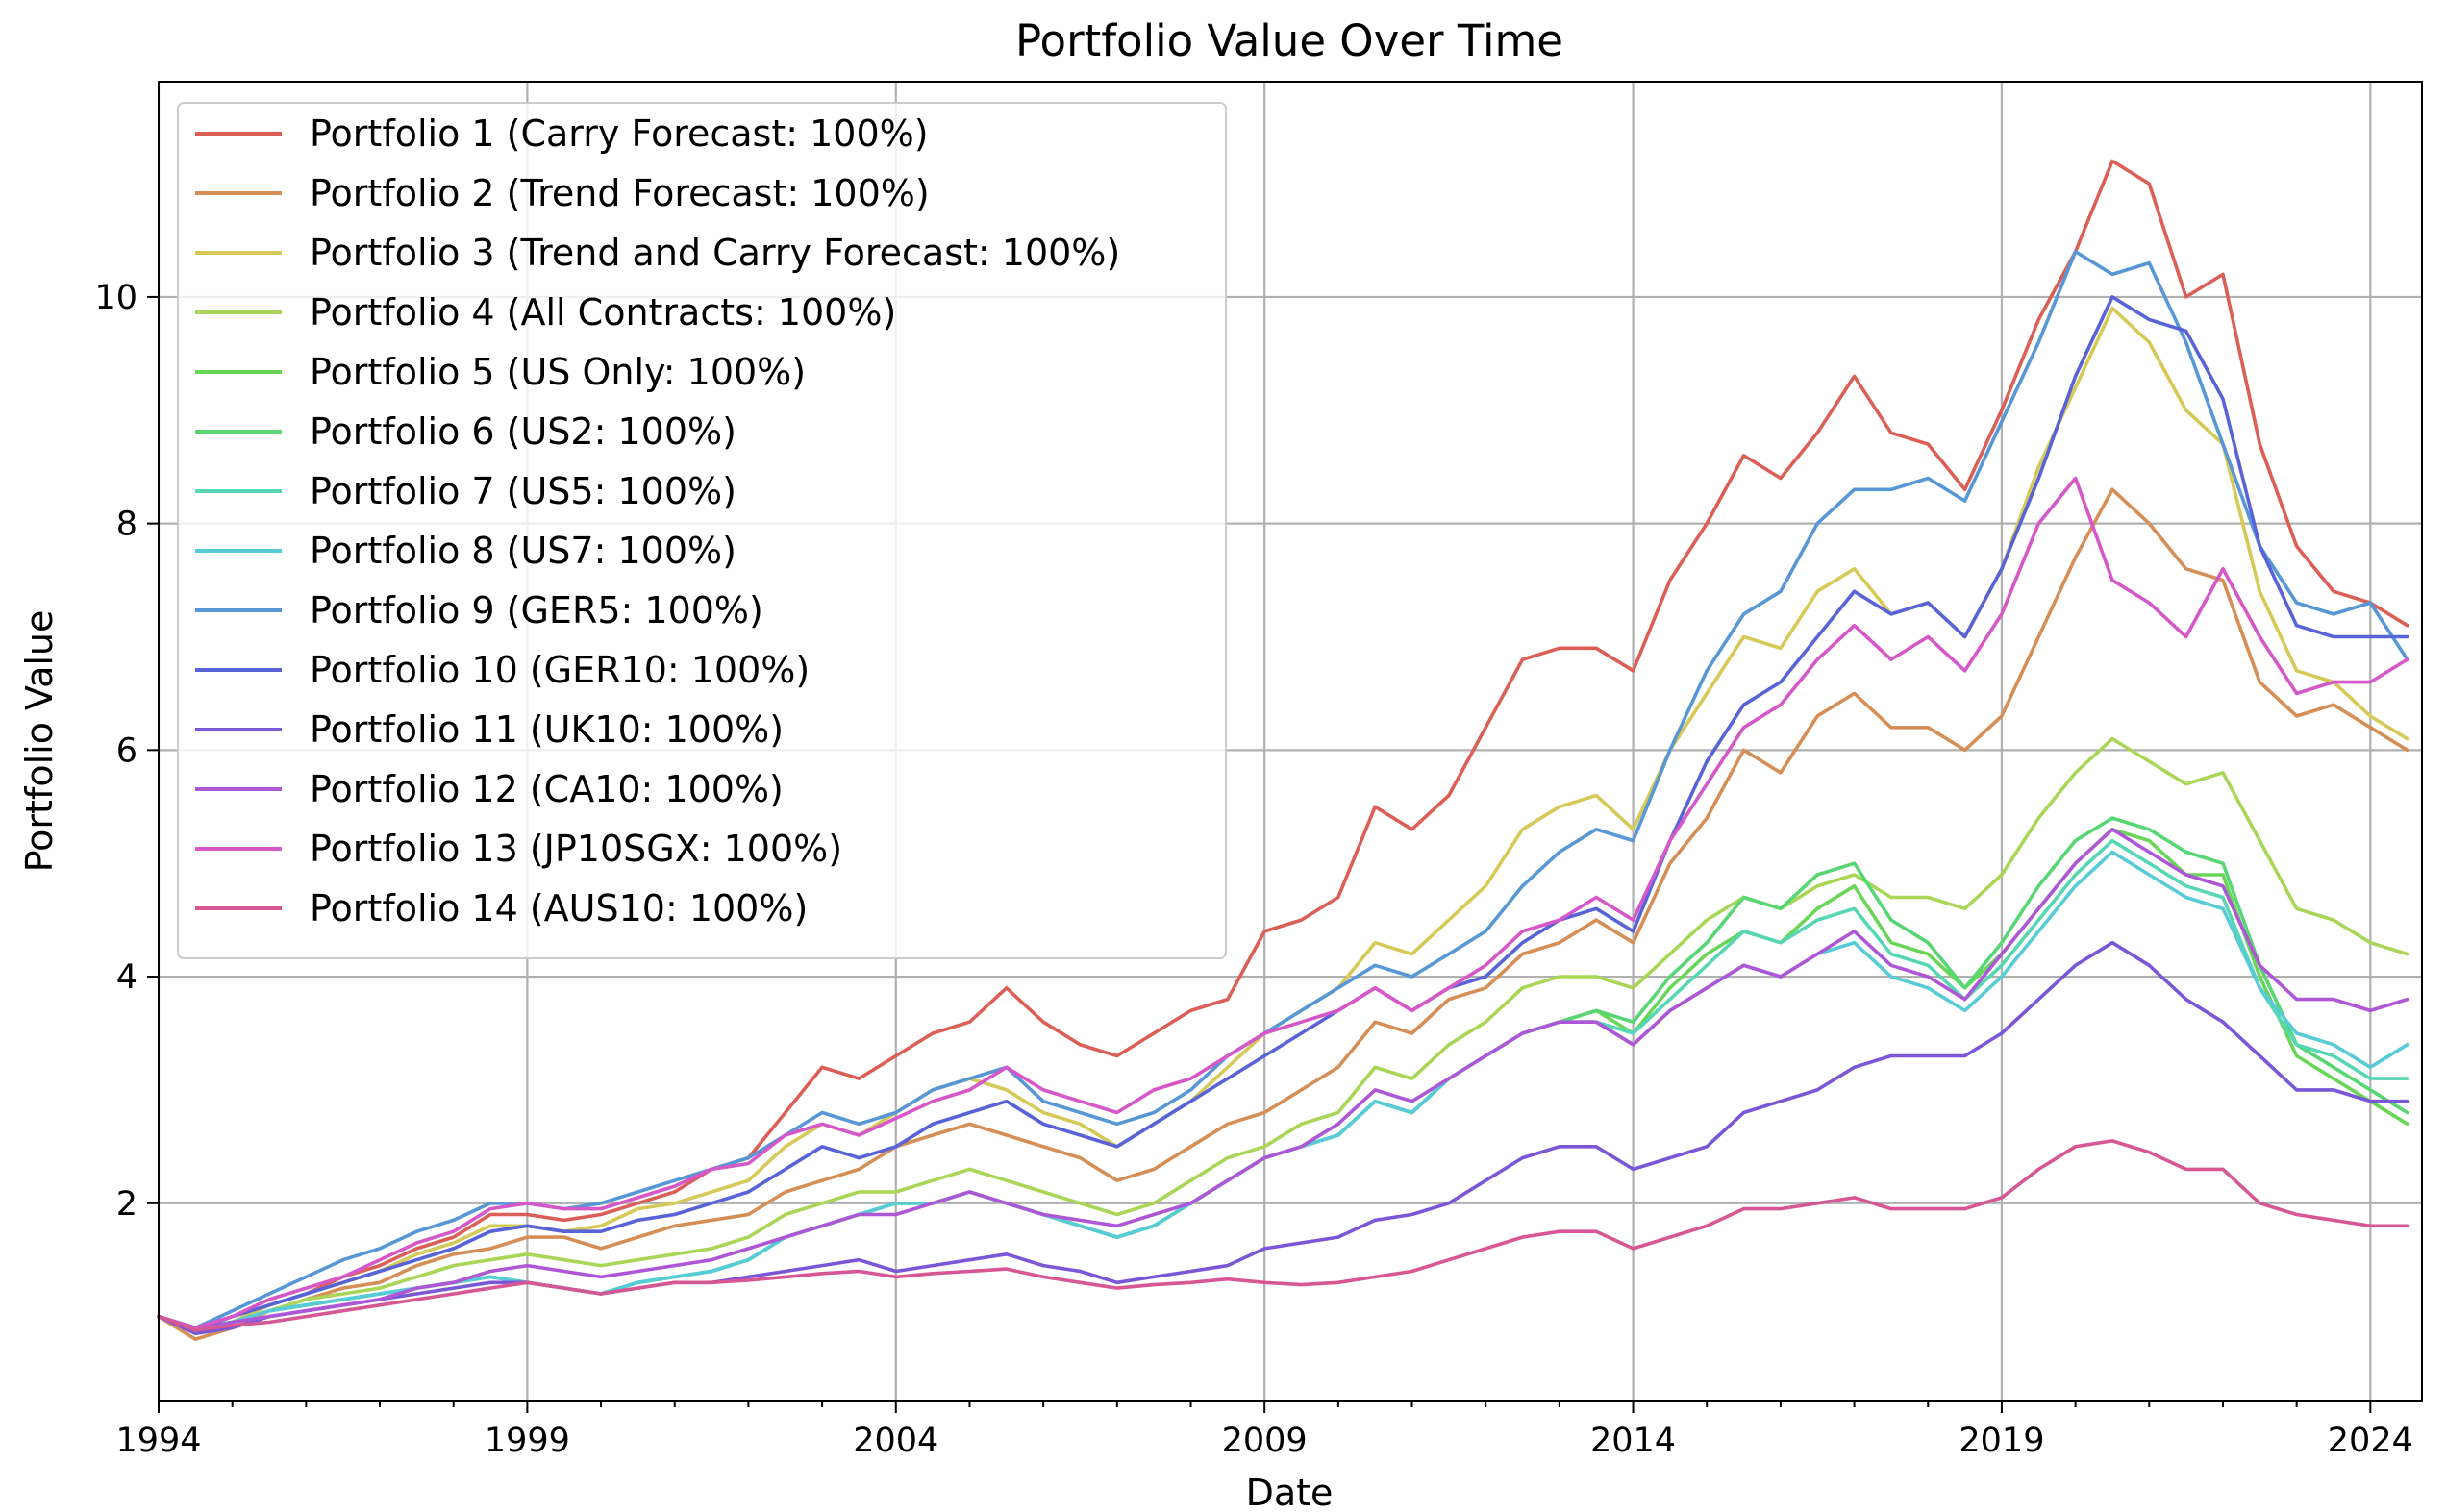 This screenshot has width=2446, height=1512. I want to click on legend-label: Portfolio 14 (AUS10: 100%), so click(559, 908).